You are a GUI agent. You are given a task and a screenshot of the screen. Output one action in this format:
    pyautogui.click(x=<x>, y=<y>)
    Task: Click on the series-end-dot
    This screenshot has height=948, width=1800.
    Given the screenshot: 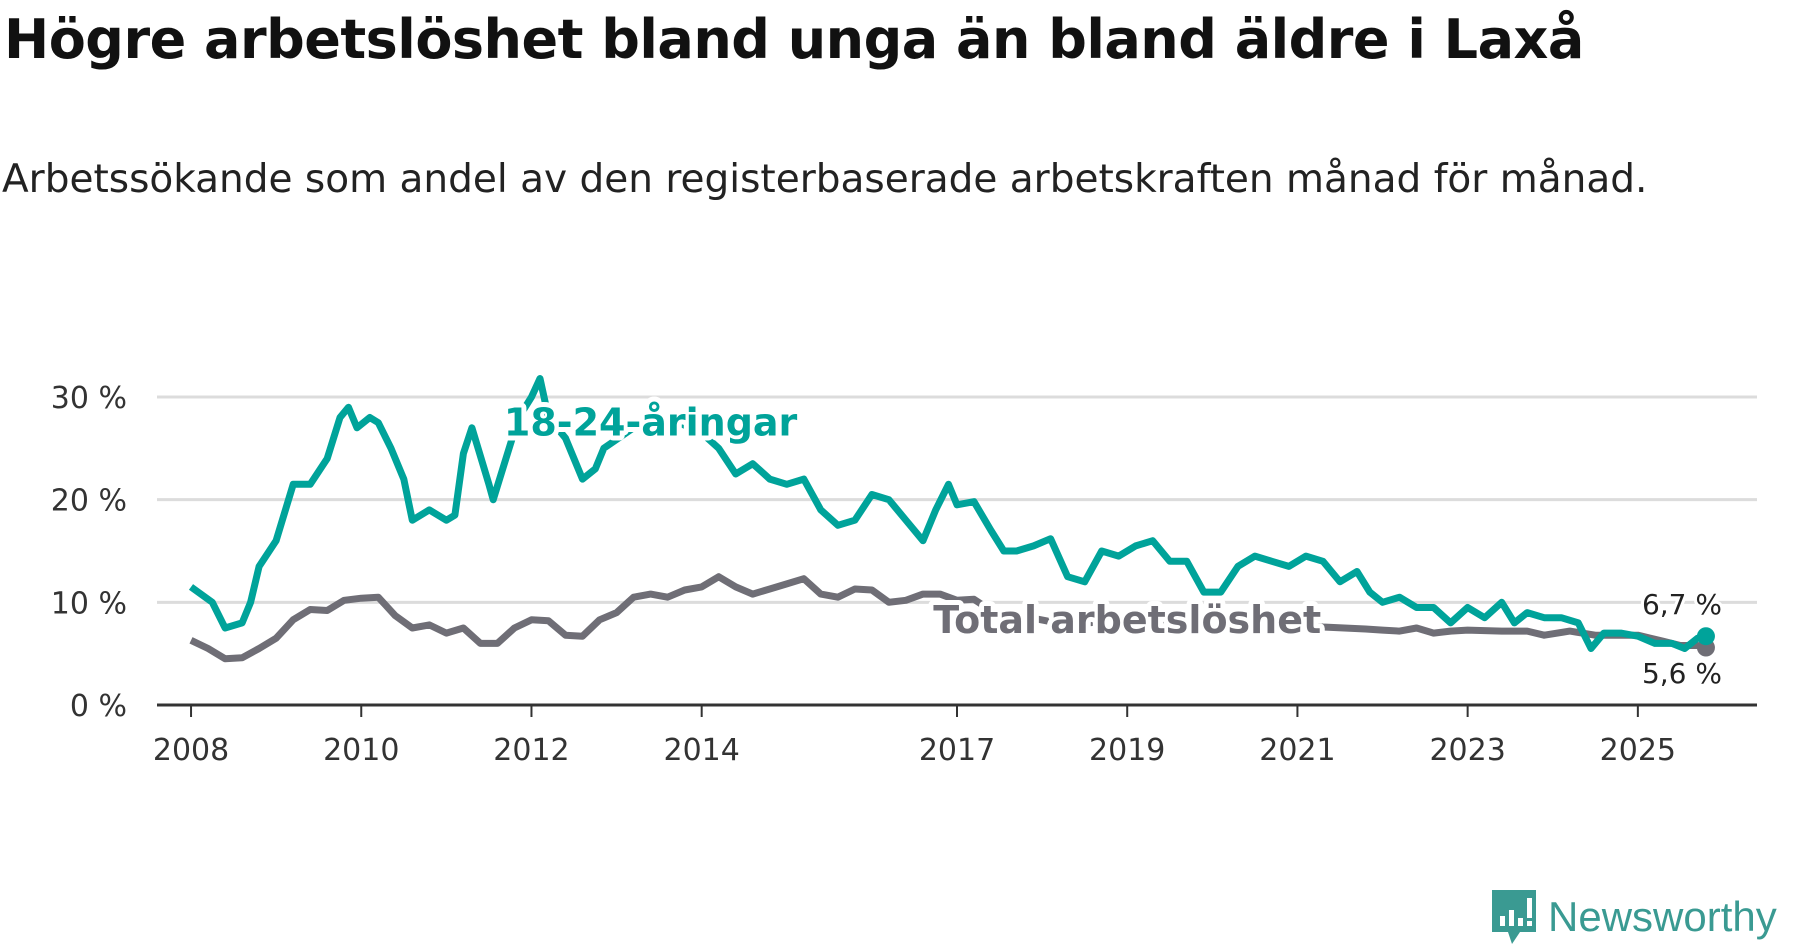 What is the action you would take?
    pyautogui.click(x=1705, y=636)
    